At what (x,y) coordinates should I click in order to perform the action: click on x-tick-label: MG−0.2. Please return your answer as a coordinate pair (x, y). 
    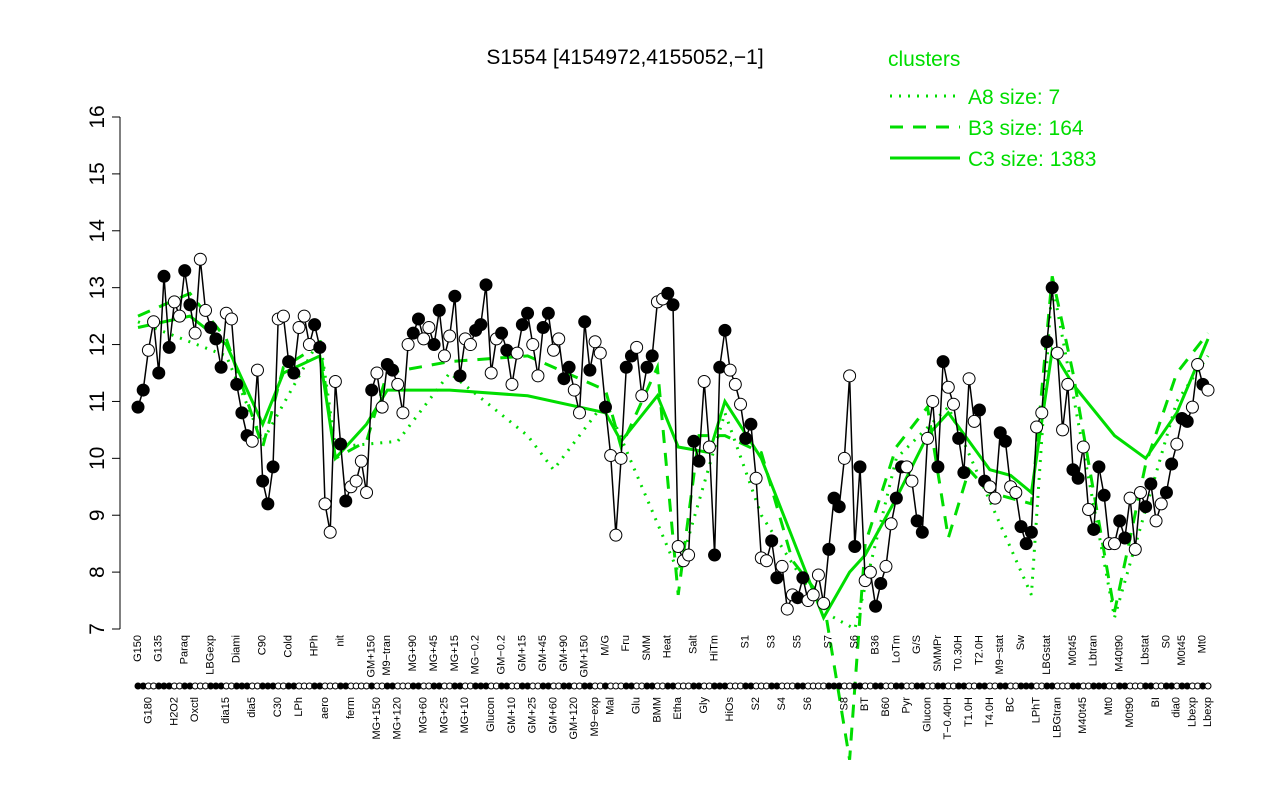
    Looking at the image, I should click on (476, 654).